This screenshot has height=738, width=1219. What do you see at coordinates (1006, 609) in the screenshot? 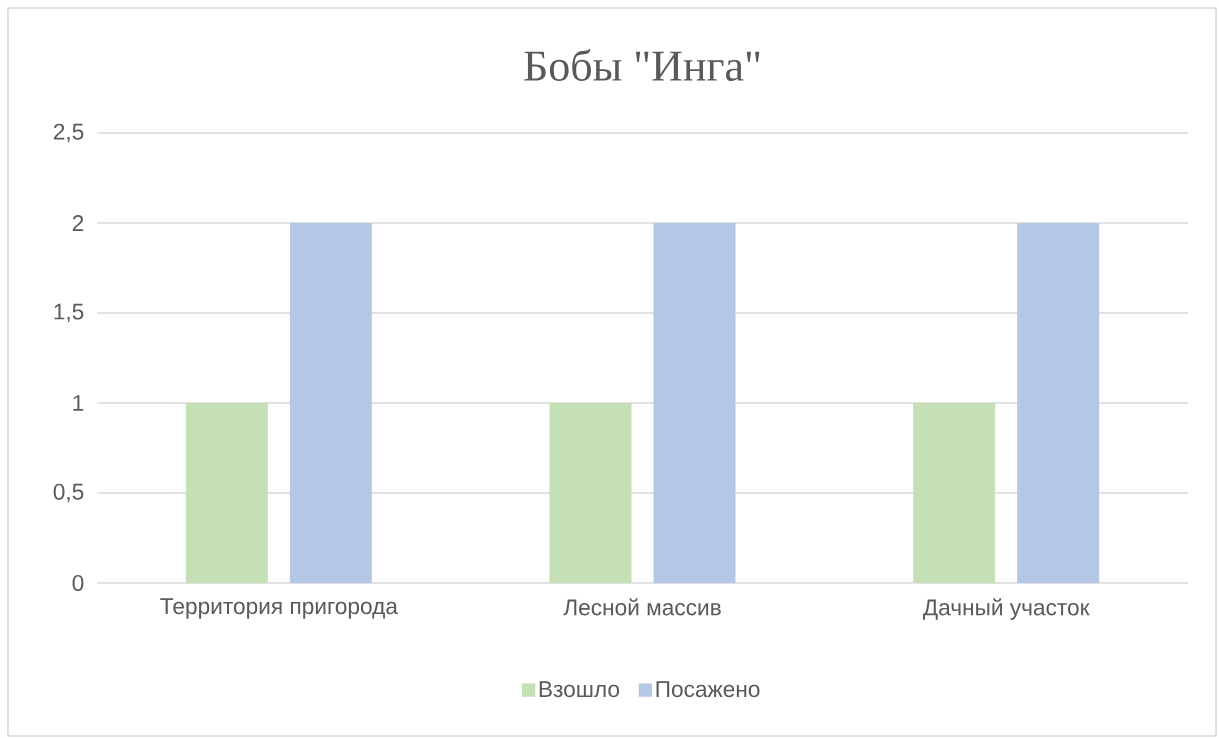
I see `x-tick-label: Дачный участок` at bounding box center [1006, 609].